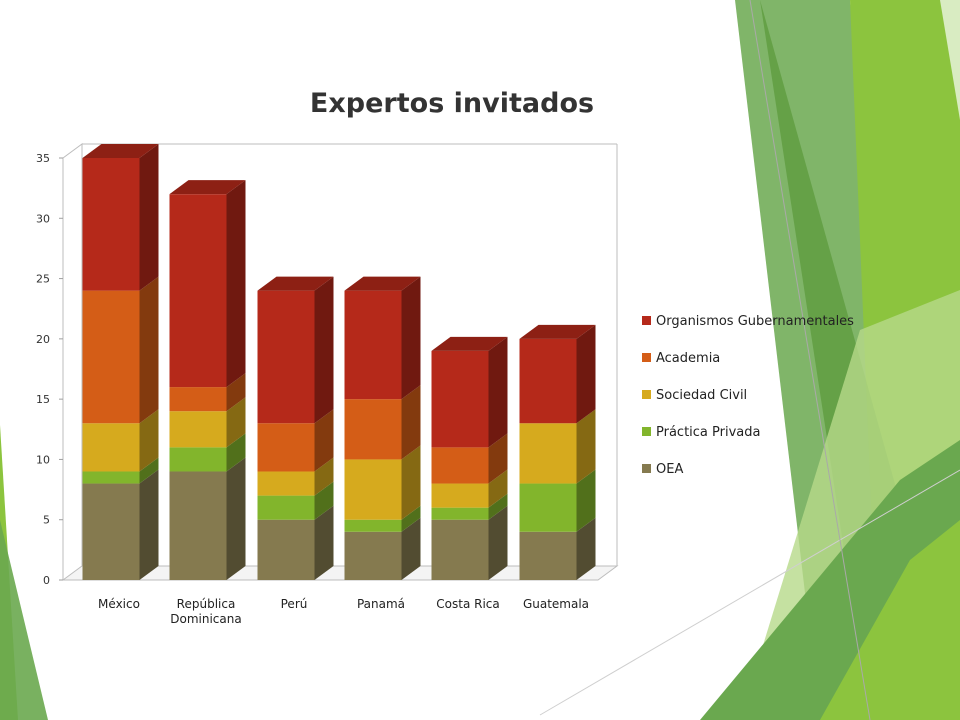 This screenshot has width=960, height=720. I want to click on x-tick-label: Guatemala, so click(556, 604).